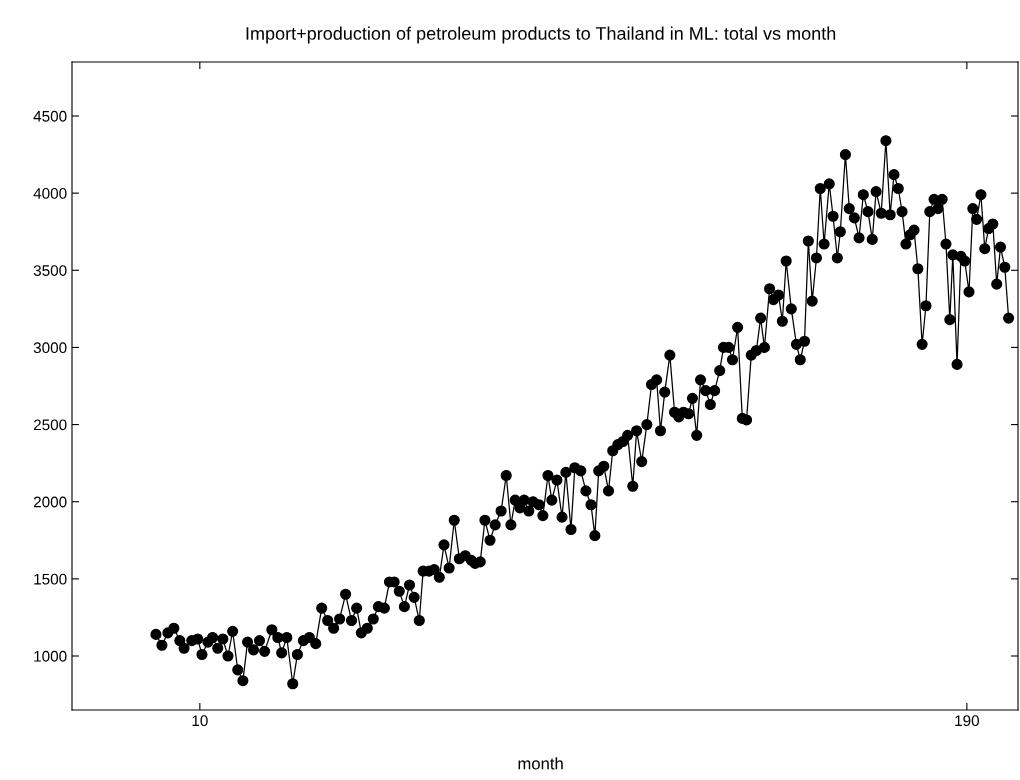 Image resolution: width=1020 pixels, height=780 pixels. I want to click on y-tick-label: 3000, so click(50, 348).